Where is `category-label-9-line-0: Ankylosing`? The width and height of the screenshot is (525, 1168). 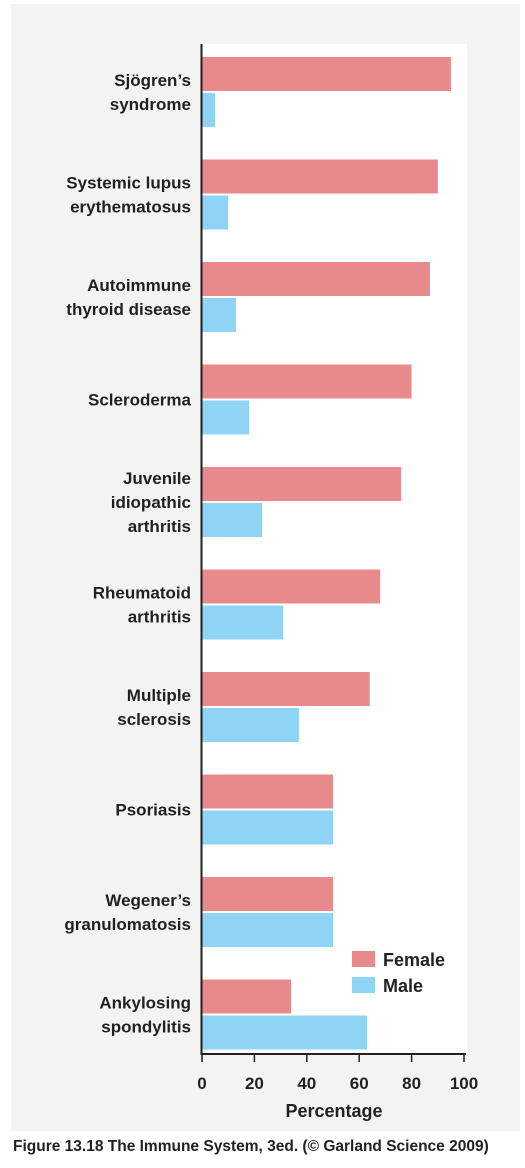
category-label-9-line-0: Ankylosing is located at coordinates (145, 1003).